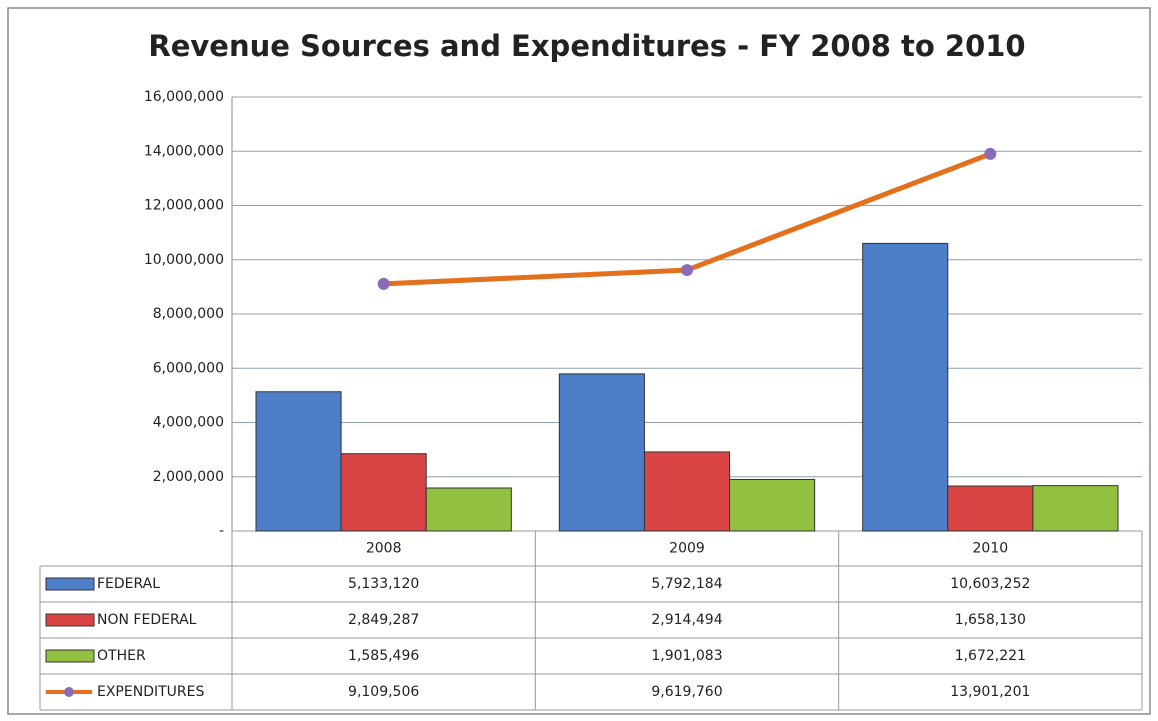 This screenshot has width=1158, height=721. What do you see at coordinates (990, 656) in the screenshot?
I see `table-cell: 1,672,221` at bounding box center [990, 656].